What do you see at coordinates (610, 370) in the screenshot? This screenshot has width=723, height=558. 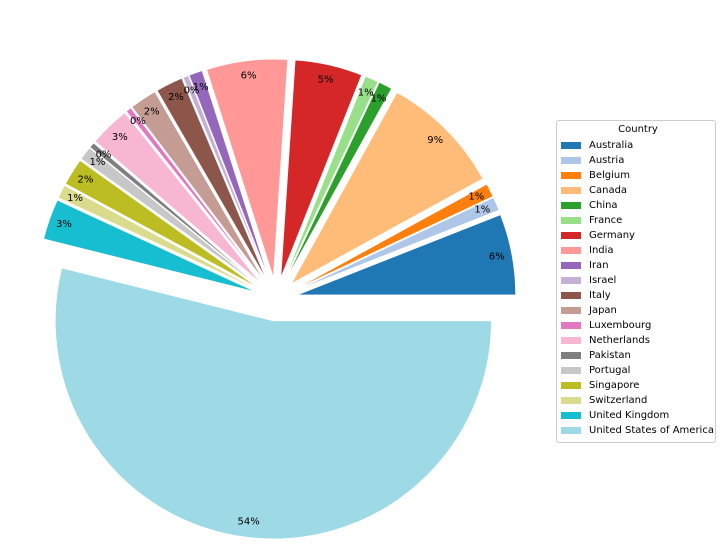 I see `legend-label: Portugal` at bounding box center [610, 370].